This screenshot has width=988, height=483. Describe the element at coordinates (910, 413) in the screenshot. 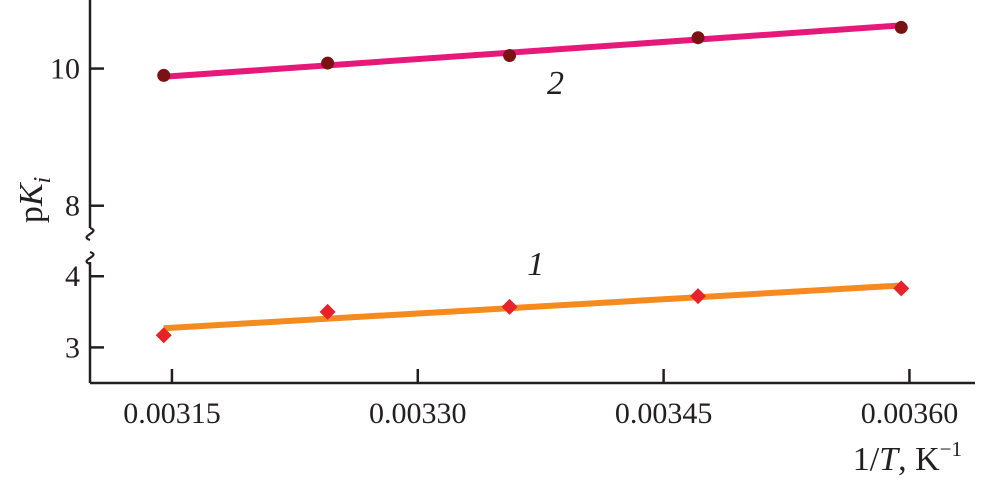

I see `x-tick-label: 0.00360` at that location.